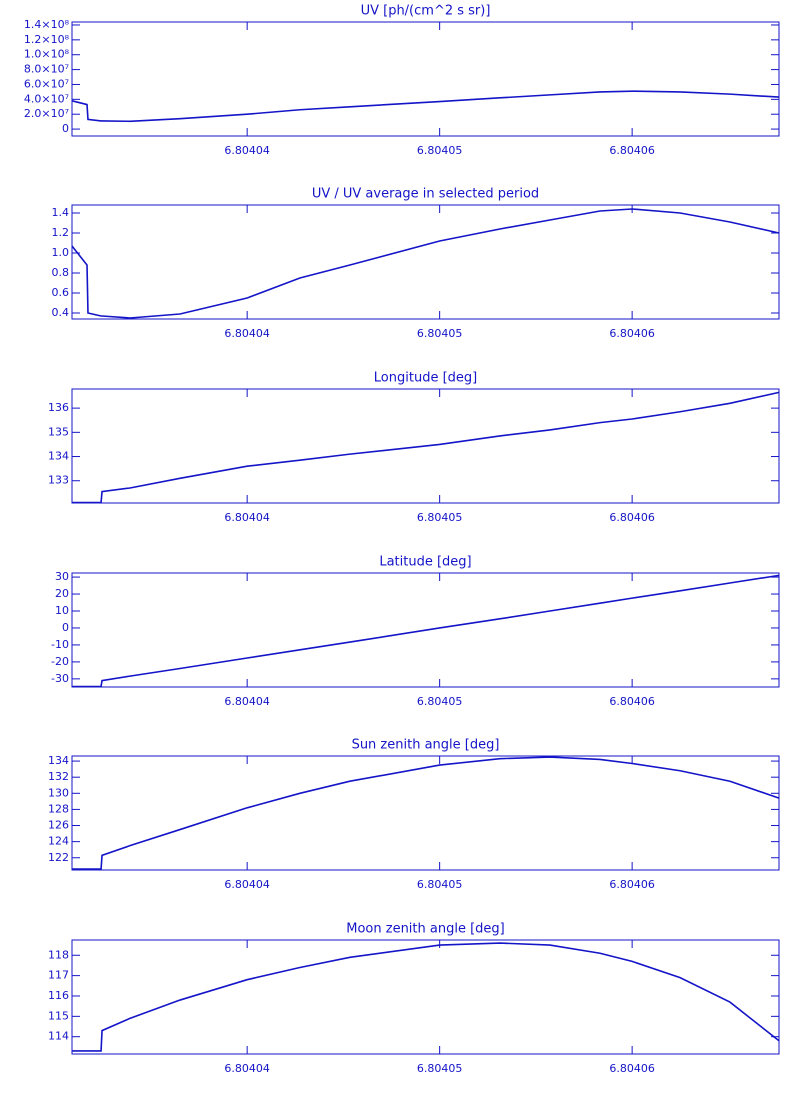 The width and height of the screenshot is (800, 1100). I want to click on y-tick-label: -10, so click(60, 644).